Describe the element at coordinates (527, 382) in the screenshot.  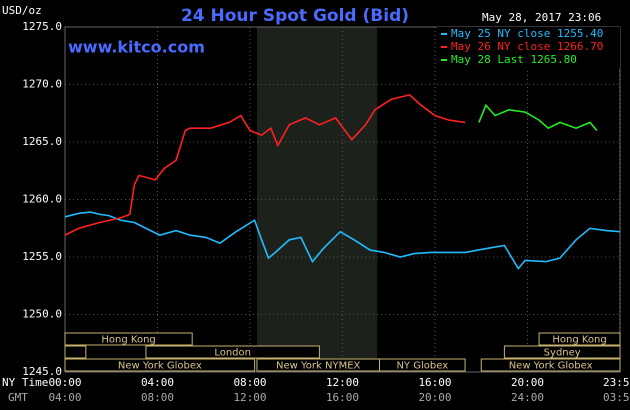
I see `x-tick-label: 20:00` at that location.